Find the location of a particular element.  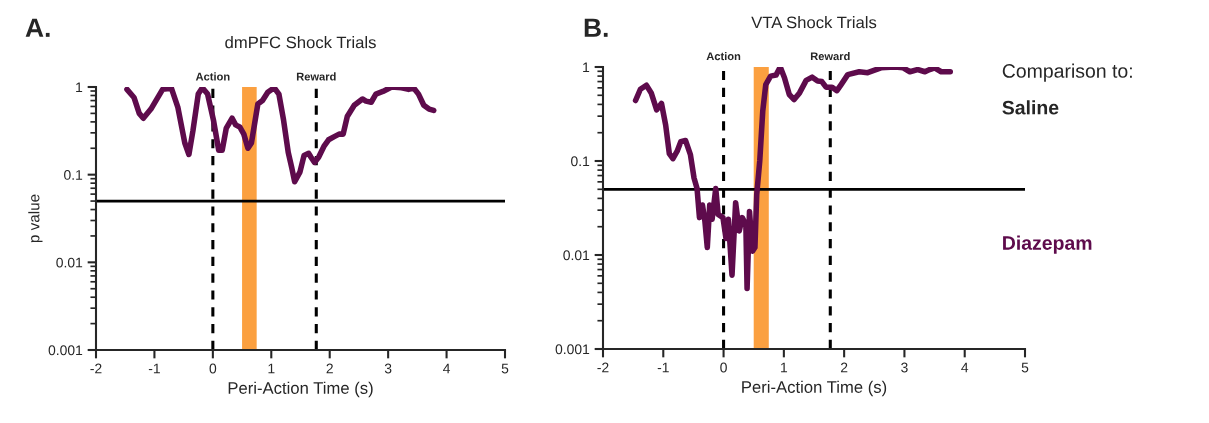

y-axis-title: p value is located at coordinates (35, 218).